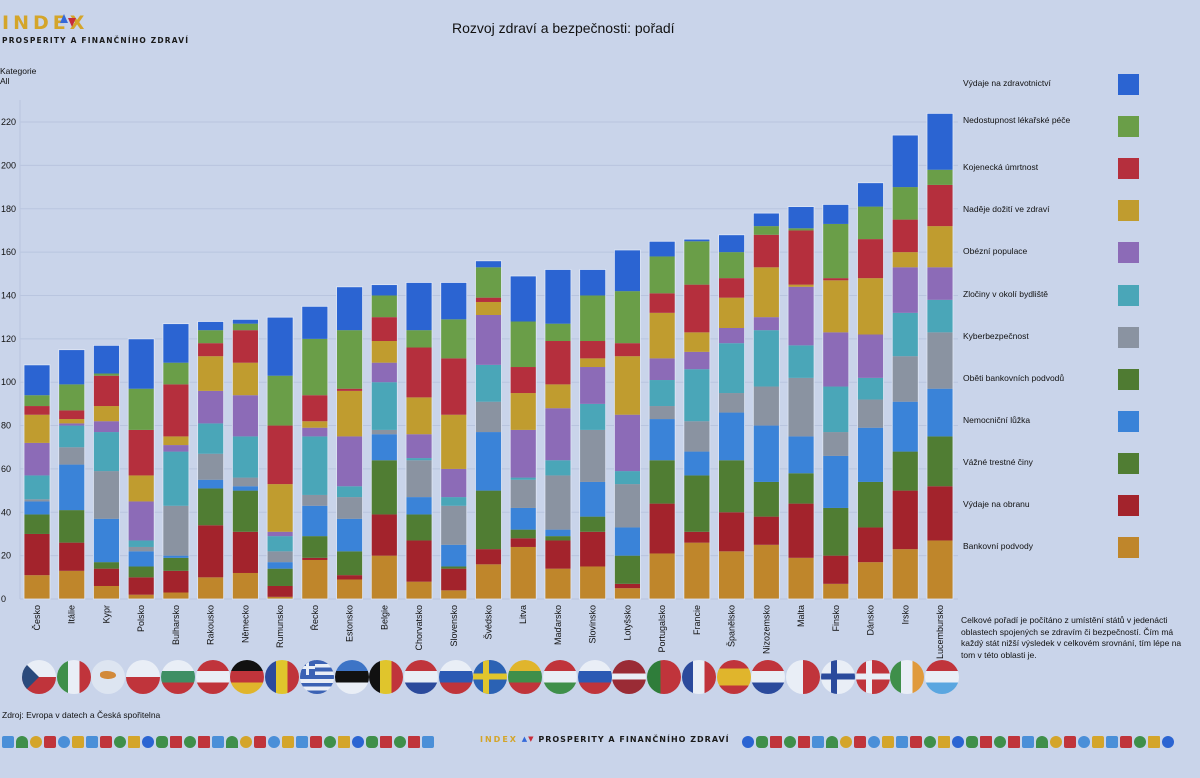 The height and width of the screenshot is (778, 1200). What do you see at coordinates (905, 574) in the screenshot?
I see `bar-segment: Irsko – Bankovní podvody: 23` at bounding box center [905, 574].